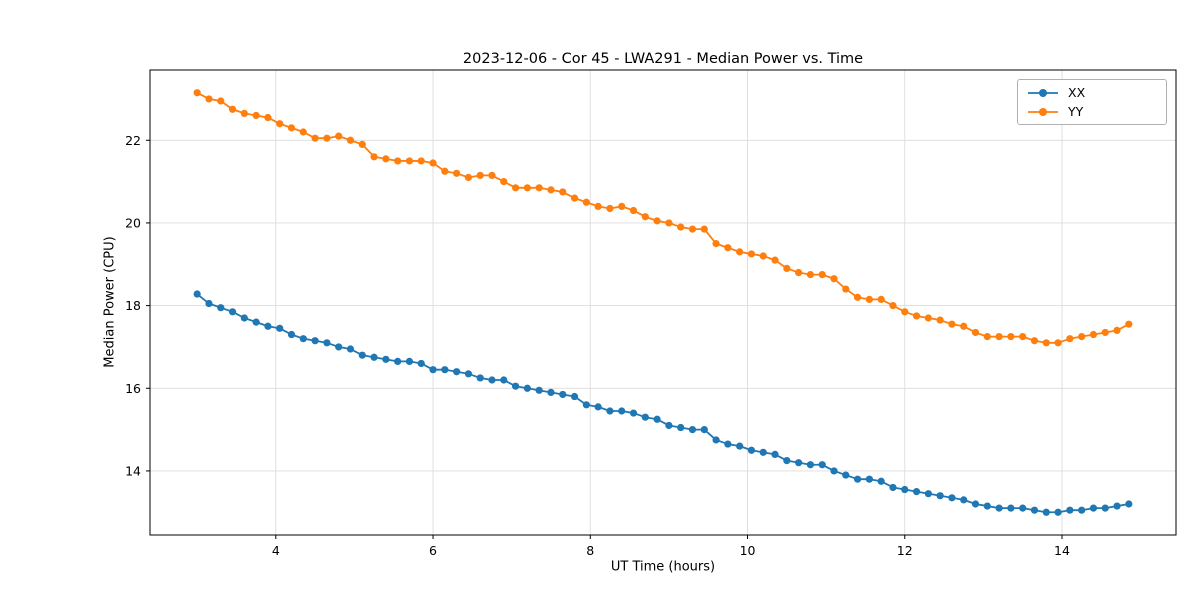 This screenshot has width=1200, height=600. Describe the element at coordinates (905, 550) in the screenshot. I see `x-tick-label: 12` at that location.